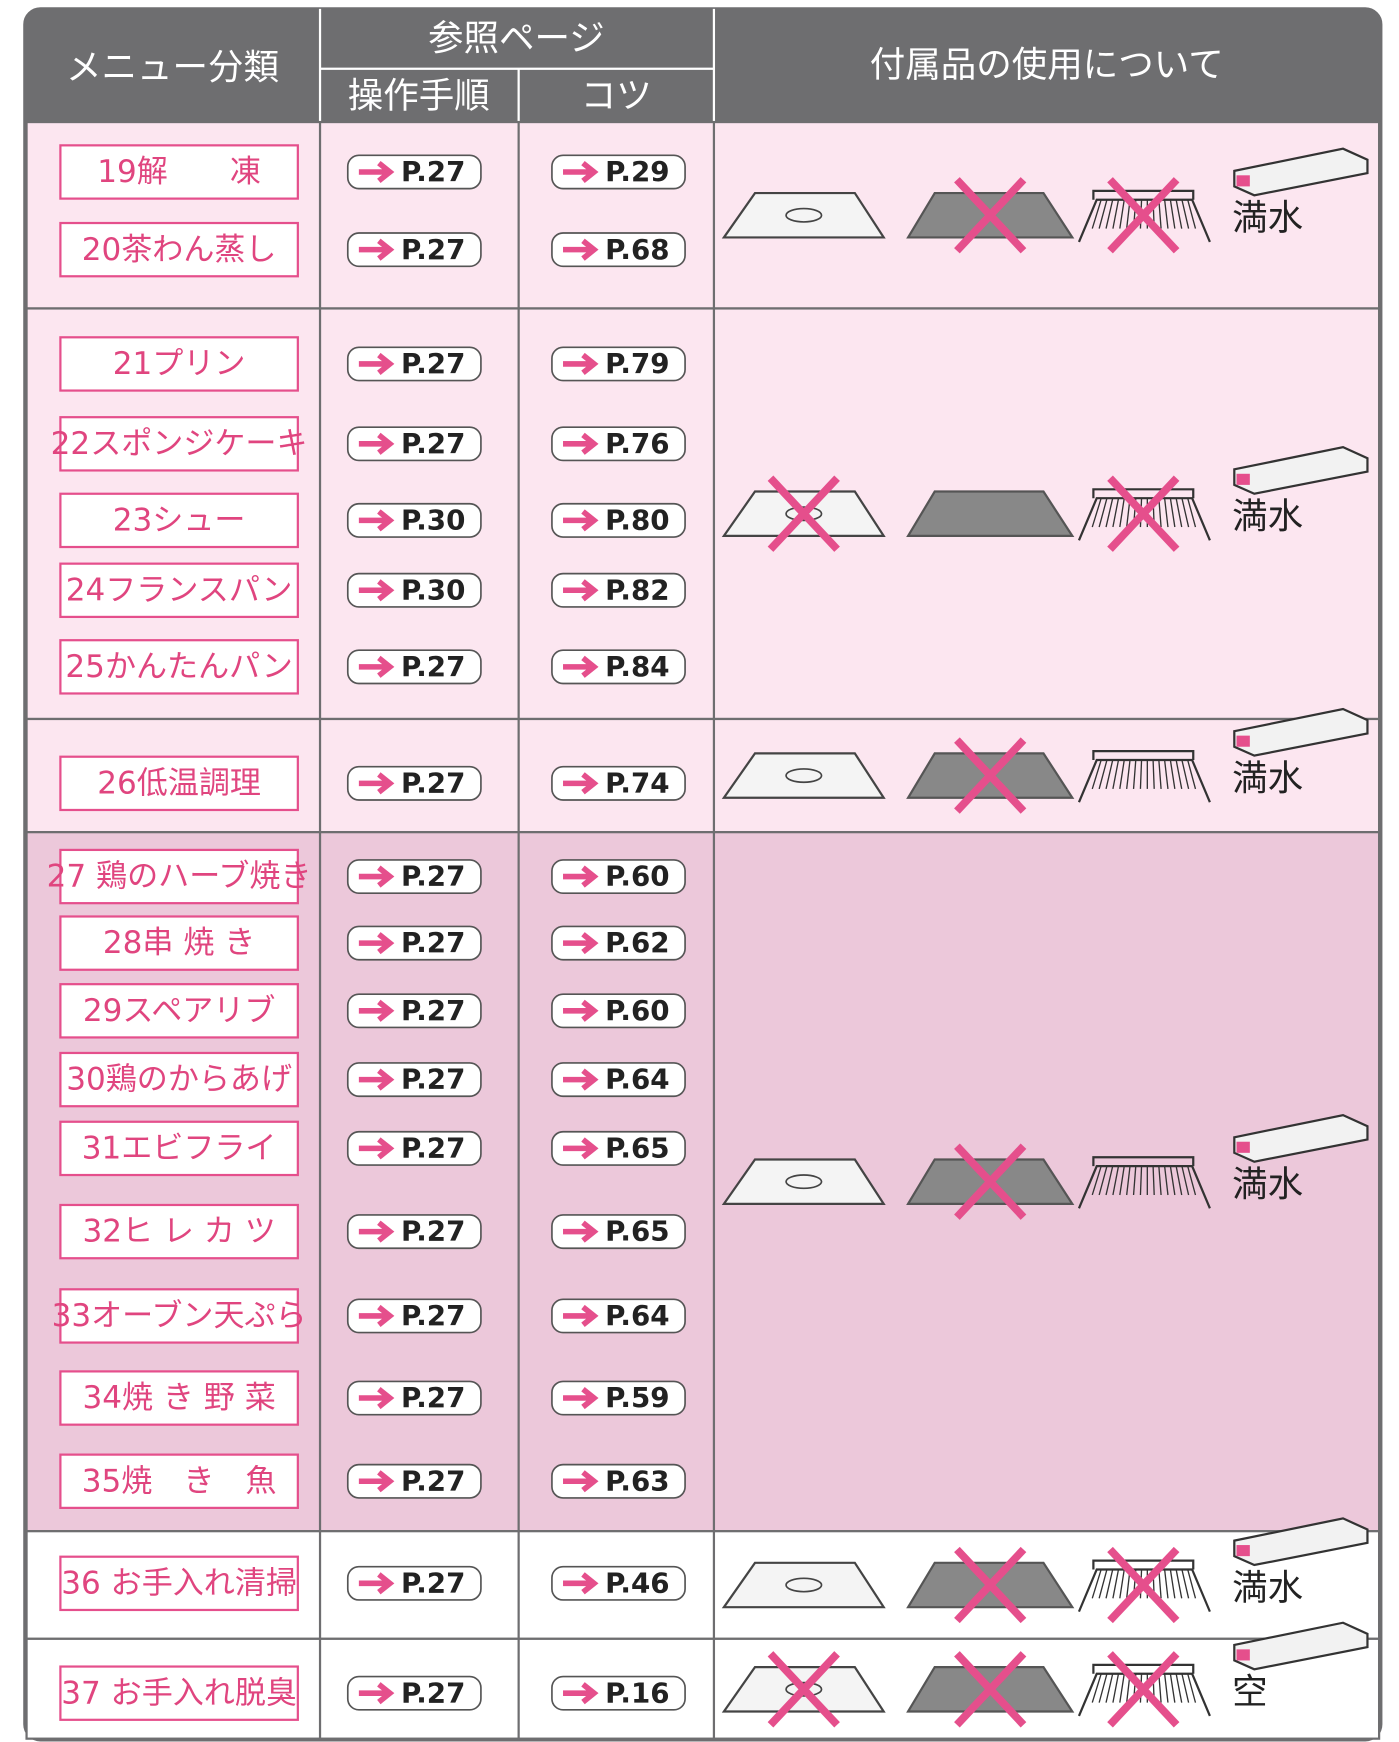 The width and height of the screenshot is (1399, 1742). I want to click on page-ref: P.80, so click(637, 519).